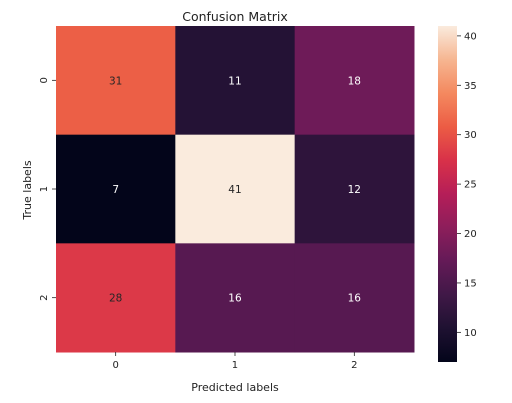 The height and width of the screenshot is (403, 512). I want to click on y-axis-ticks: 0 1 2, so click(47, 189).